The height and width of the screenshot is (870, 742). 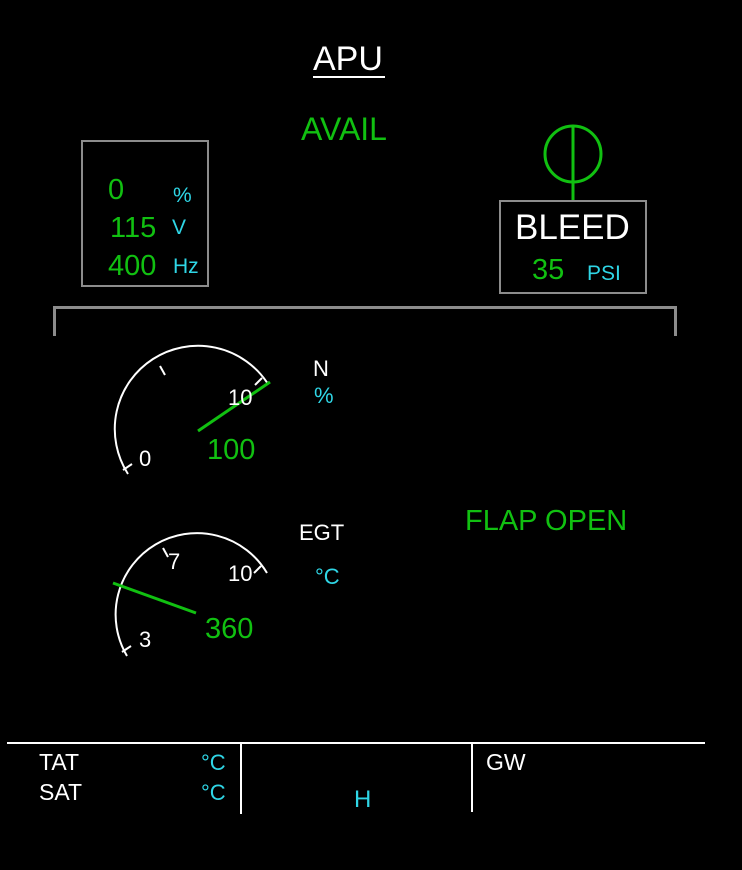 I want to click on n-gauge-dial, so click(x=192, y=409).